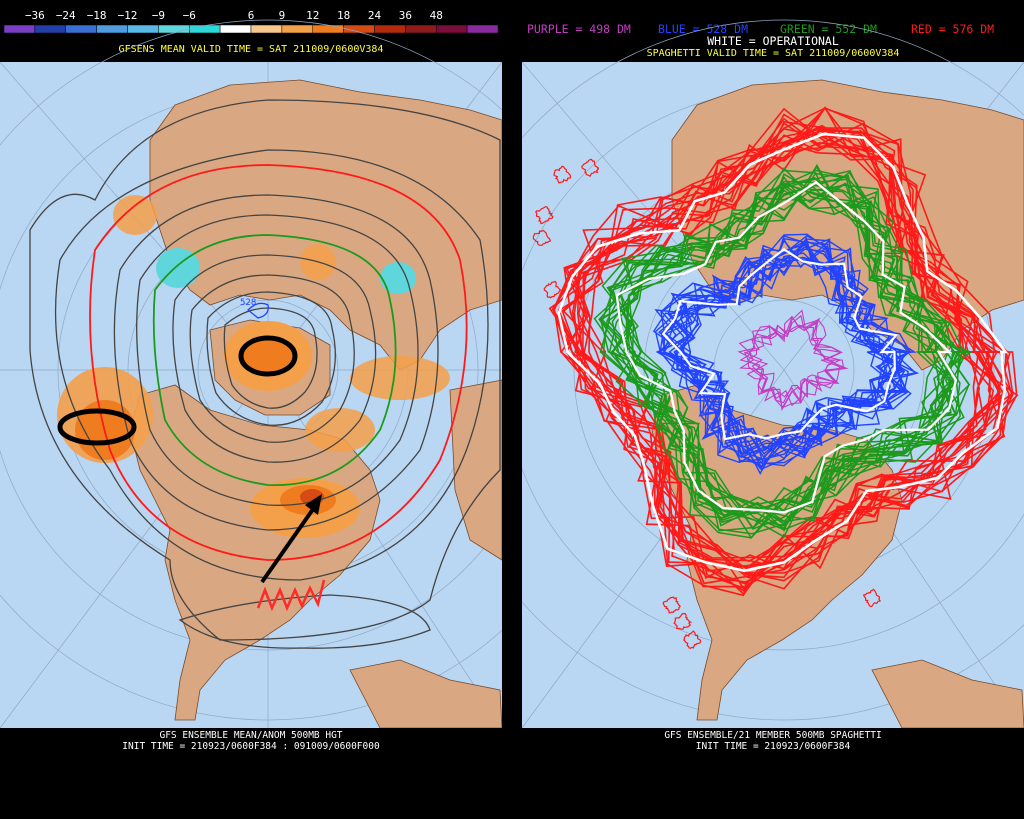 The width and height of the screenshot is (1024, 819). Describe the element at coordinates (128, 15) in the screenshot. I see `colorbar-label: −12` at that location.